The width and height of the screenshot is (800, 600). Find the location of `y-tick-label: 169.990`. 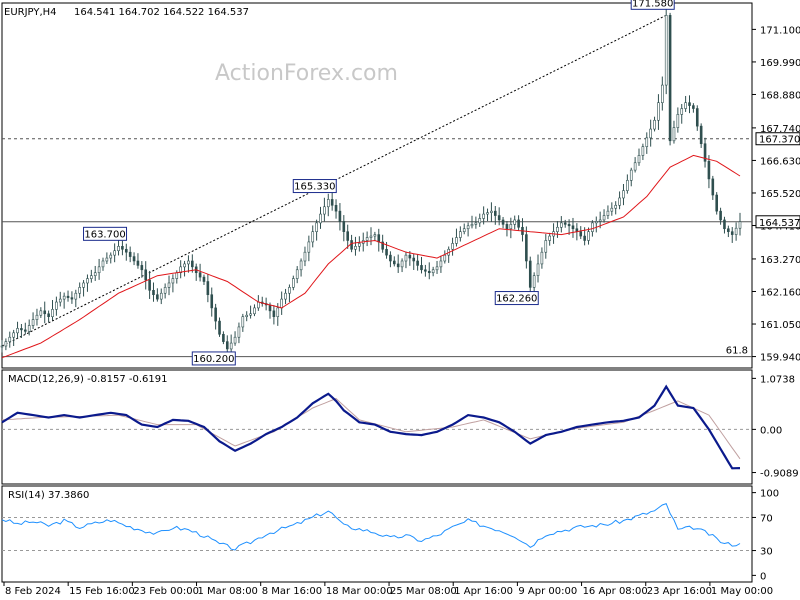

y-tick-label: 169.990 is located at coordinates (780, 63).